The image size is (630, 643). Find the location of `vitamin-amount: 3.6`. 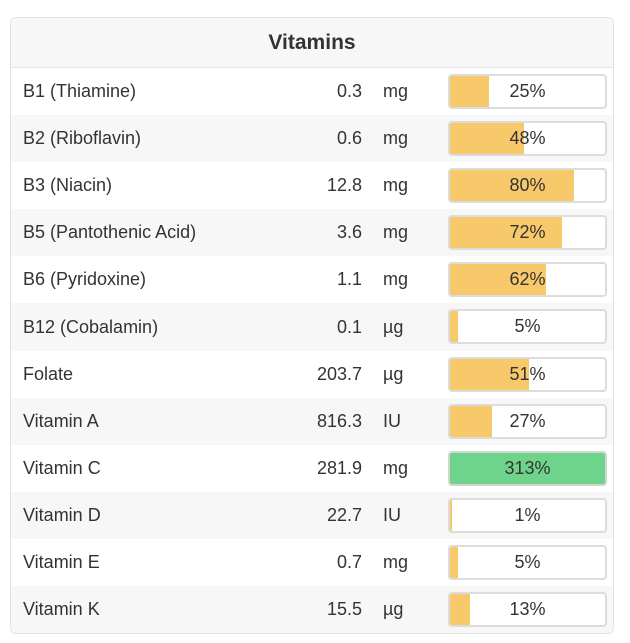

vitamin-amount: 3.6 is located at coordinates (349, 232).